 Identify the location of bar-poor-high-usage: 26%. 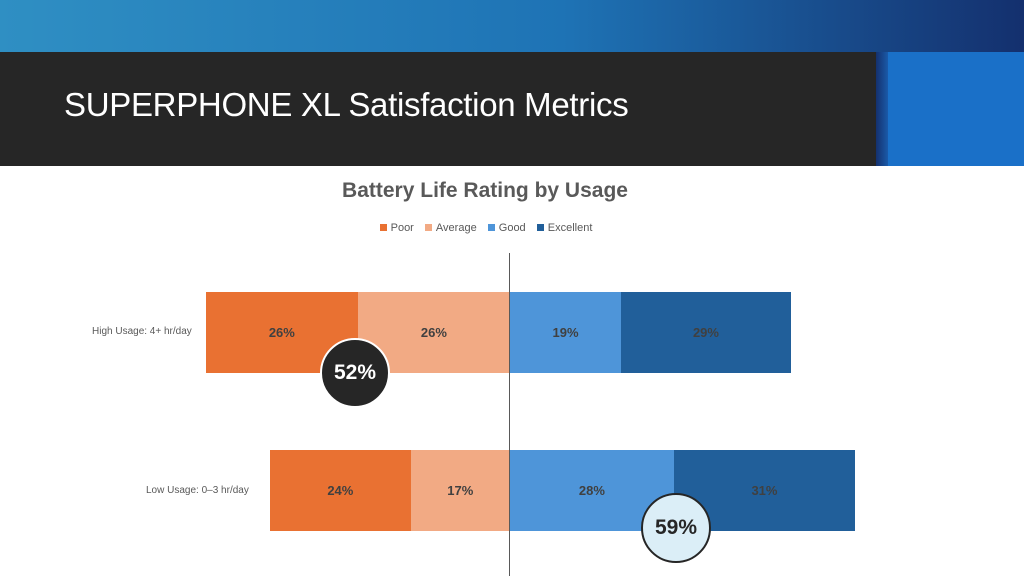
(281, 332).